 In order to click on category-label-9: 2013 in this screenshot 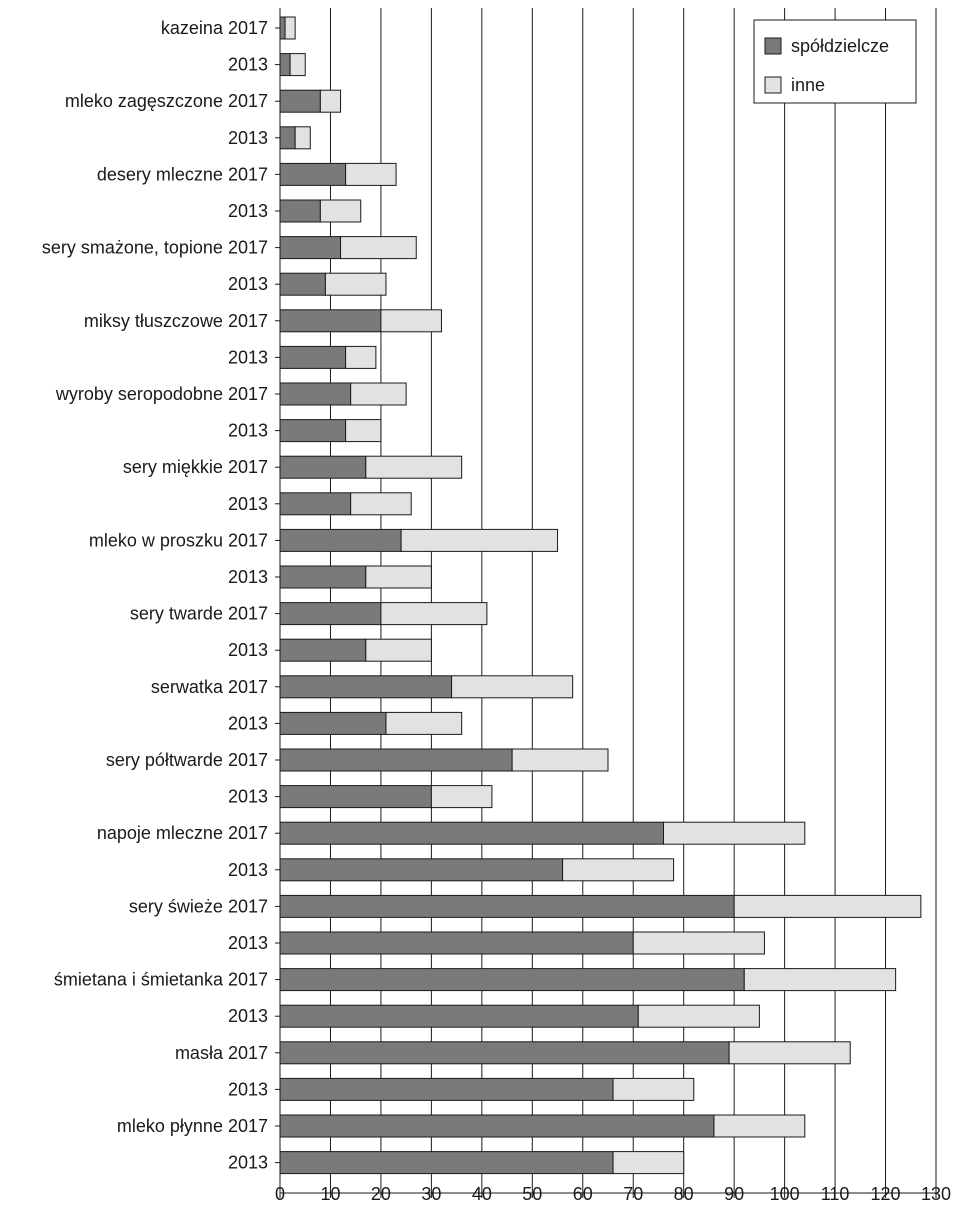, I will do `click(248, 357)`.